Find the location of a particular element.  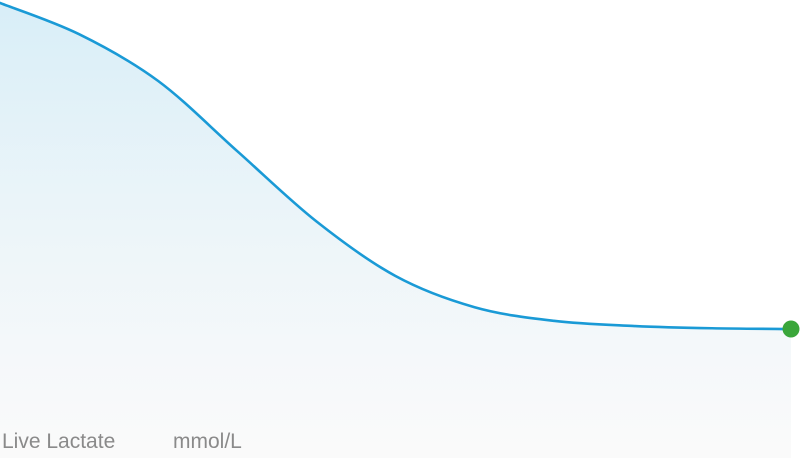

unit-label: mmol/L is located at coordinates (207, 441).